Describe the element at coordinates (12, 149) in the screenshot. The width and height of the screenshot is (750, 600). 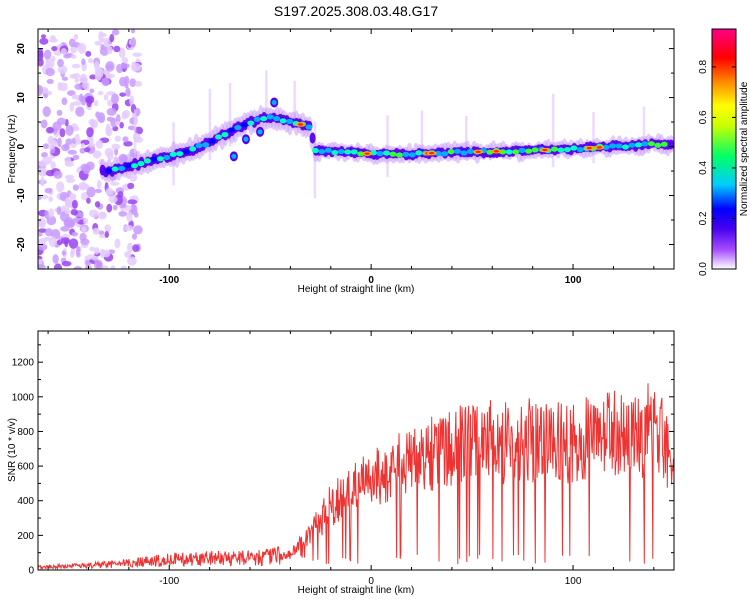
I see `spectrogram-ylabel: Frequency (Hz)` at that location.